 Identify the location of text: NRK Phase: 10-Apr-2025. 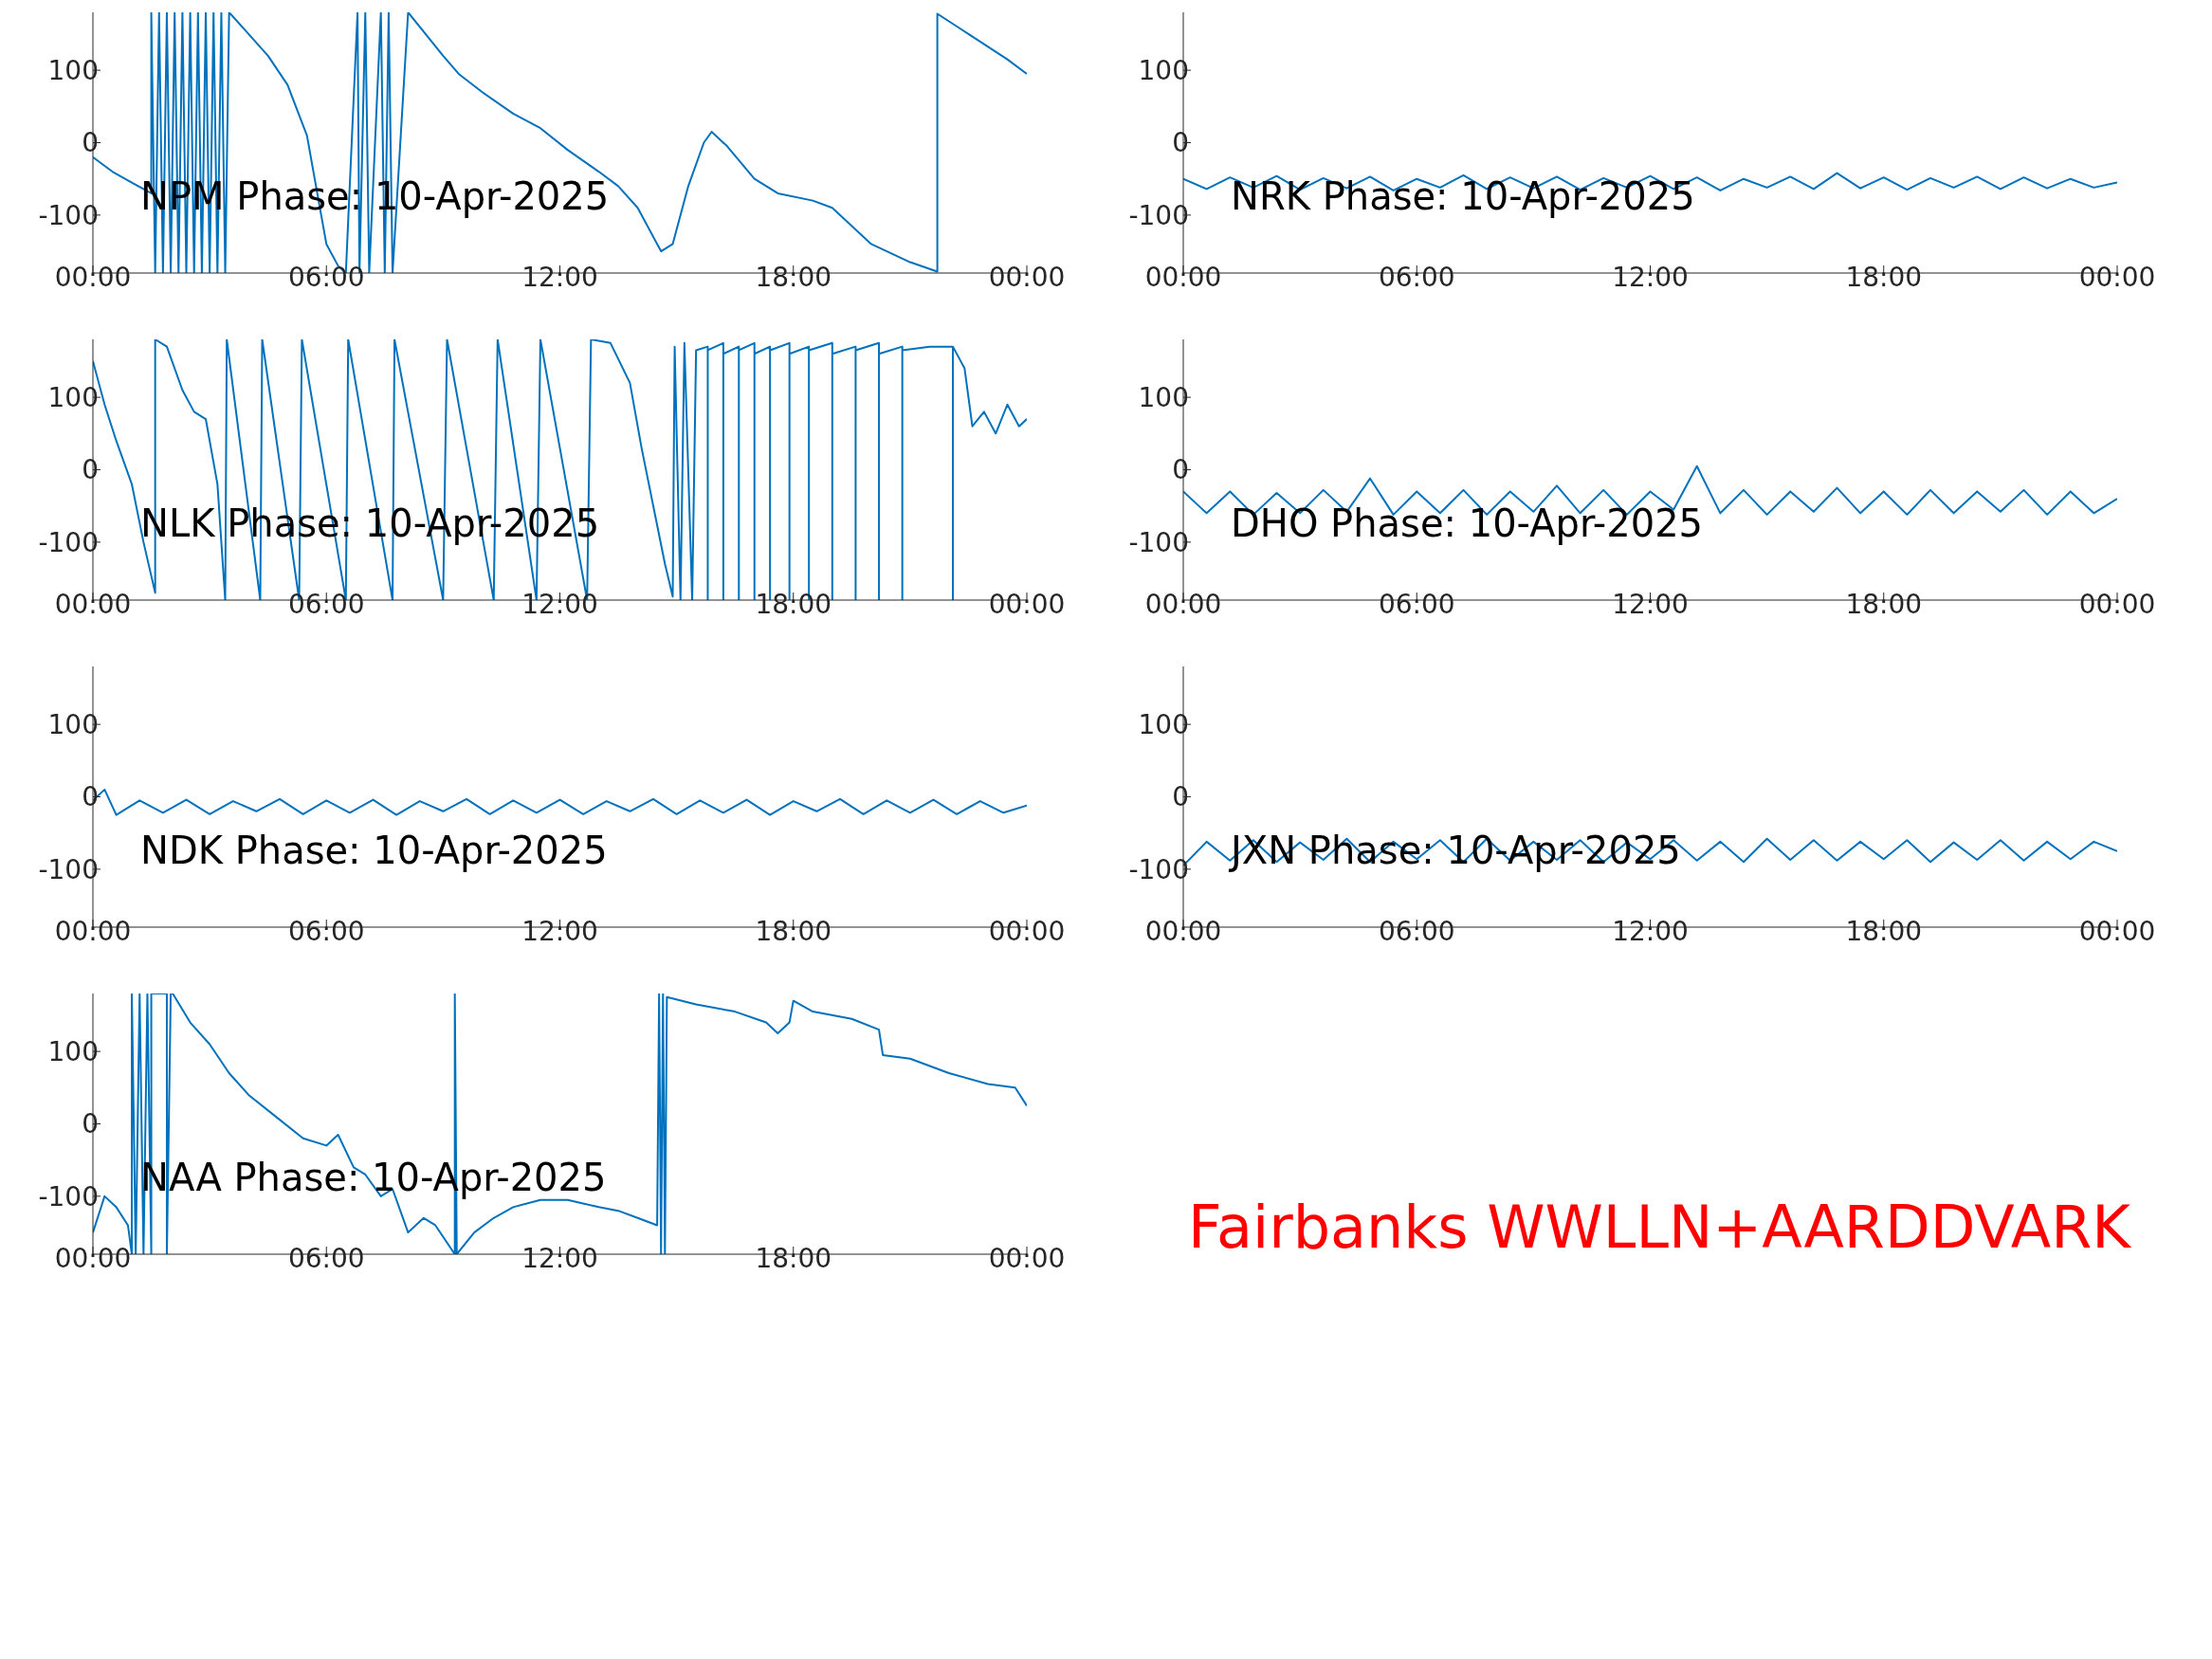
(1463, 195).